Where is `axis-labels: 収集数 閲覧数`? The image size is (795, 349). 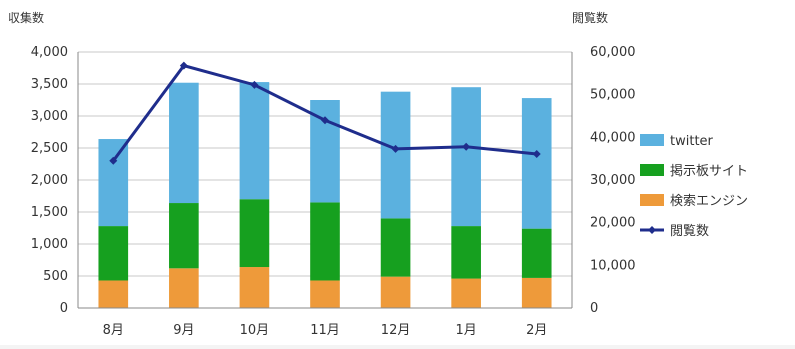 axis-labels: 収集数 閲覧数 is located at coordinates (308, 17).